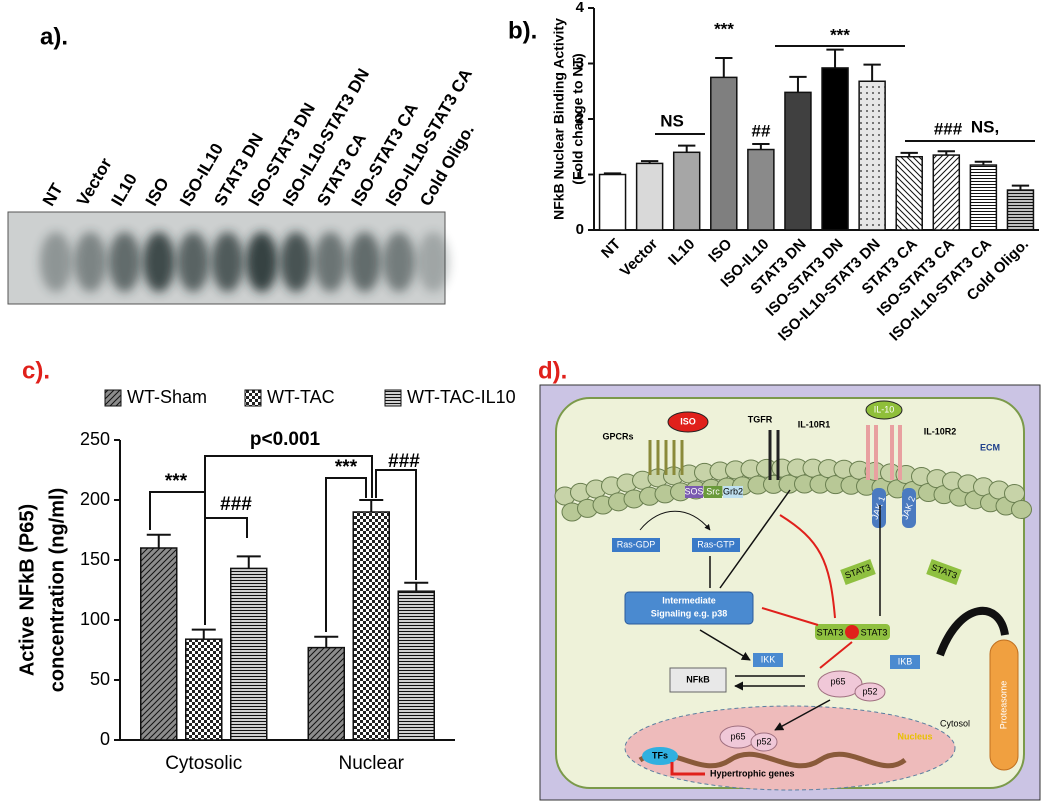 The image size is (1050, 807). Describe the element at coordinates (301, 397) in the screenshot. I see `legend-label: WT-TAC` at that location.